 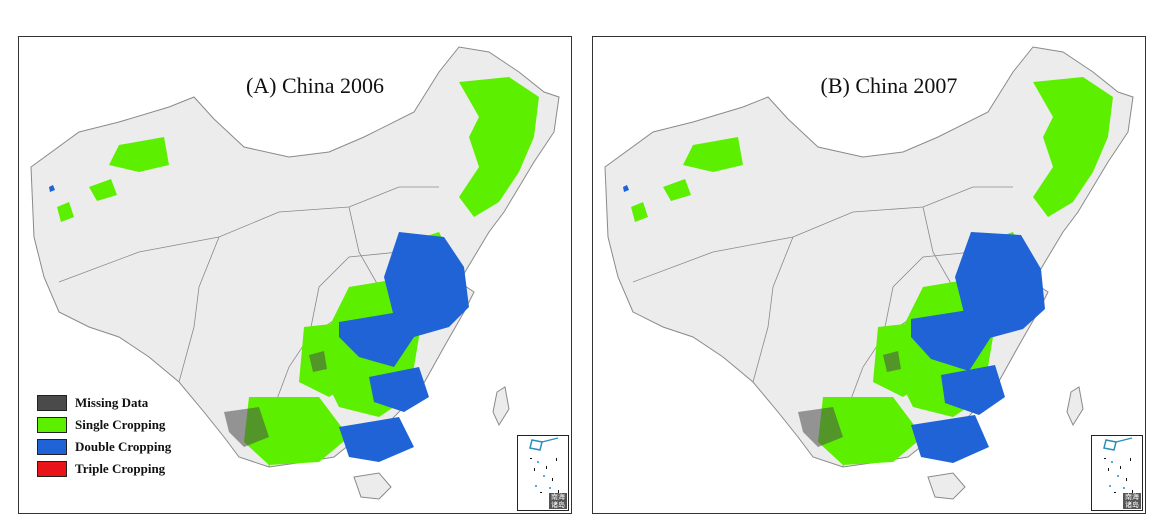 I want to click on legend-label: Missing Data, so click(x=112, y=402).